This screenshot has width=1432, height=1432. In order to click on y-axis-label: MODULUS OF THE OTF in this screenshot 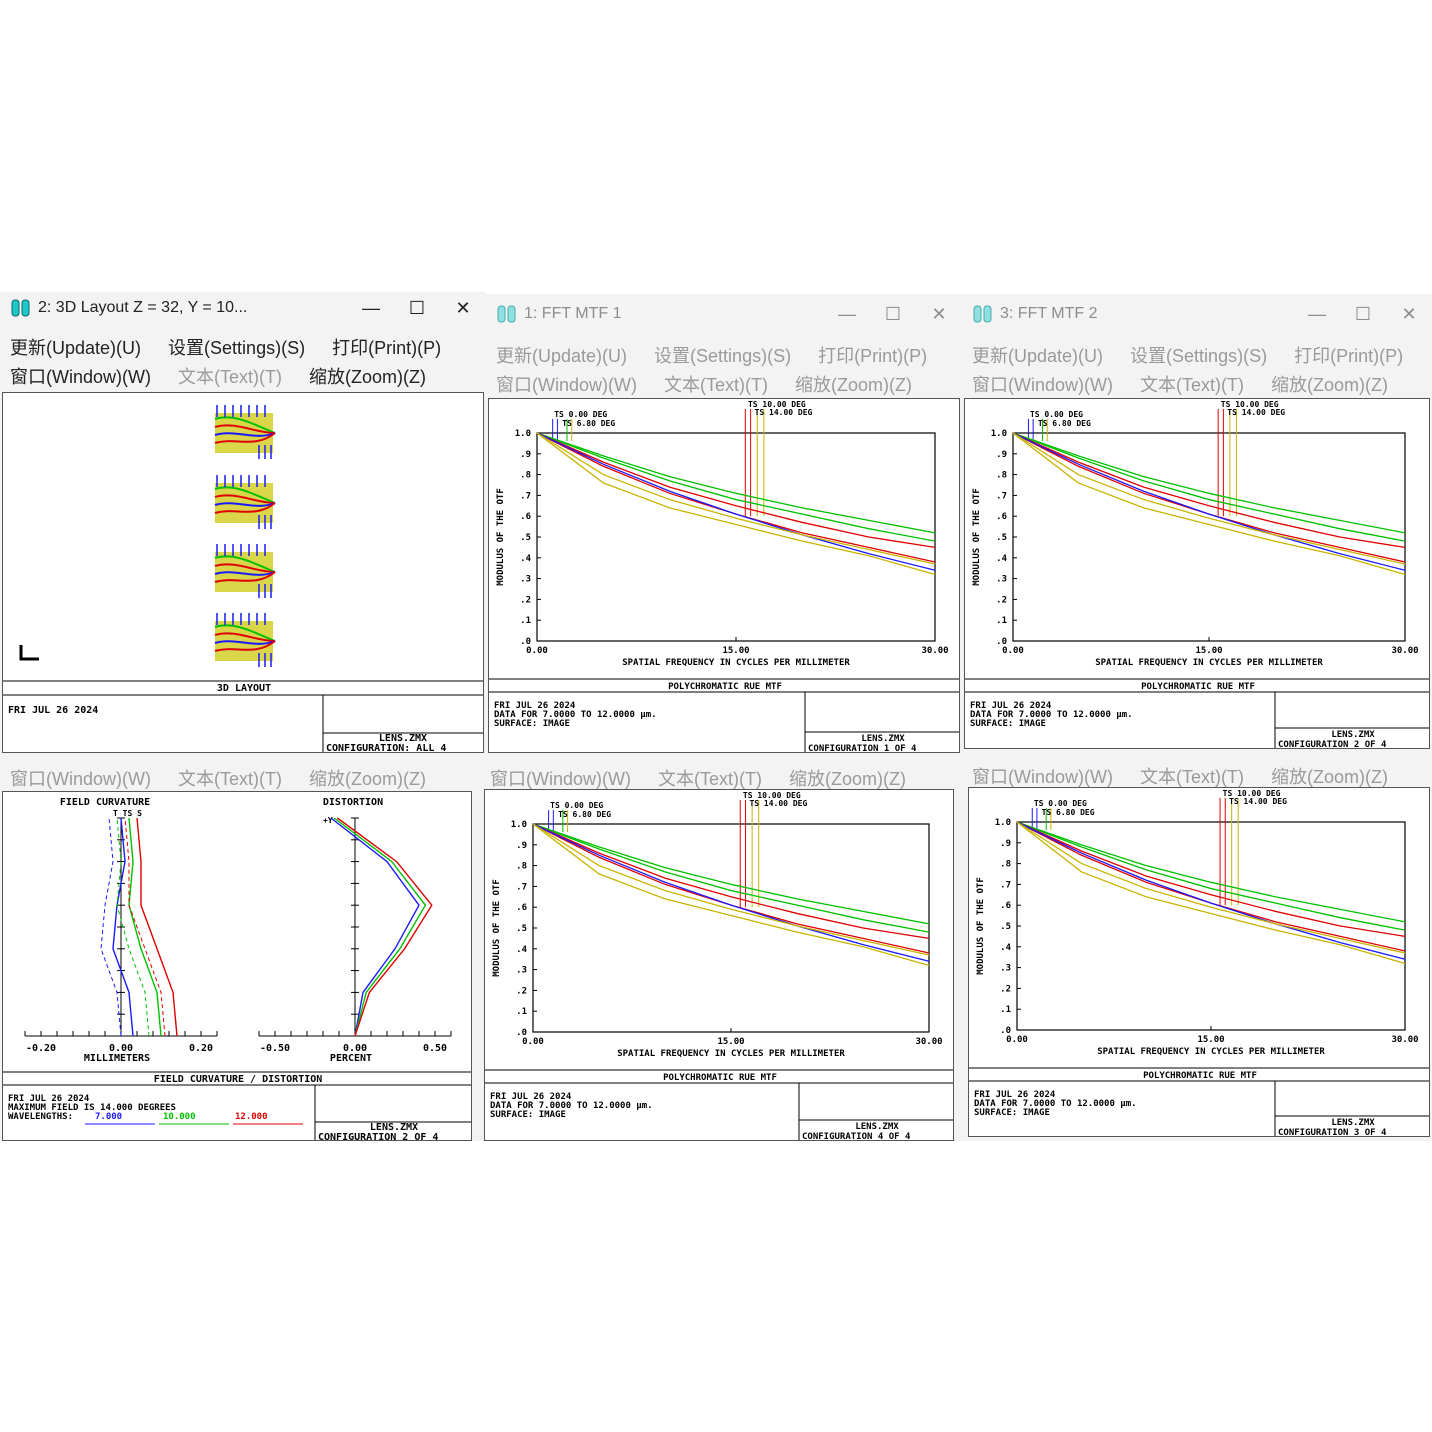, I will do `click(497, 928)`.